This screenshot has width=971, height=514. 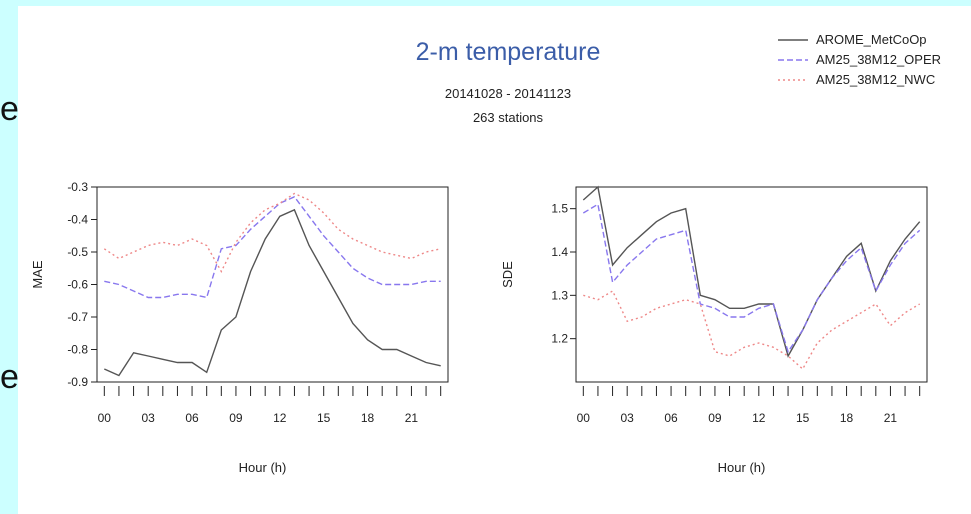 What do you see at coordinates (559, 252) in the screenshot?
I see `y-tick-label: 1.4` at bounding box center [559, 252].